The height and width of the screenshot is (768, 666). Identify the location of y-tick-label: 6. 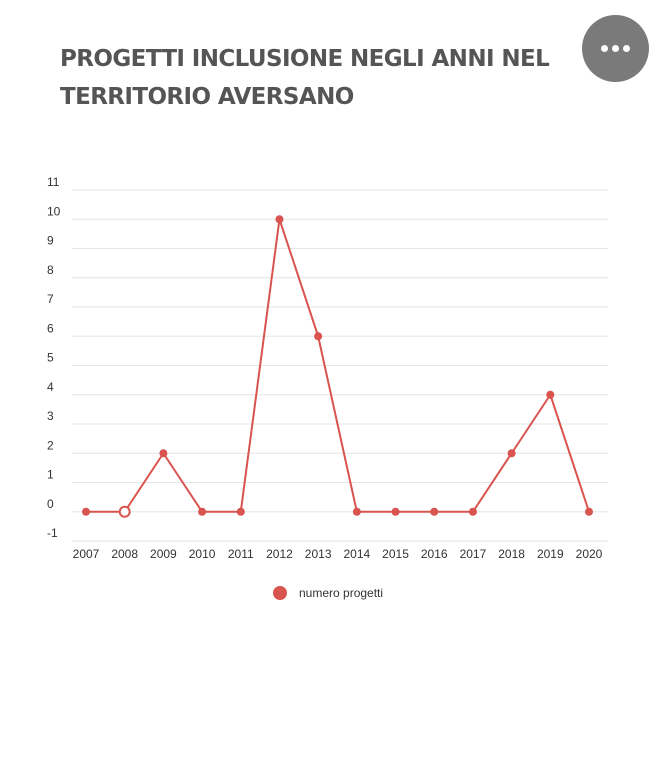
(50, 328).